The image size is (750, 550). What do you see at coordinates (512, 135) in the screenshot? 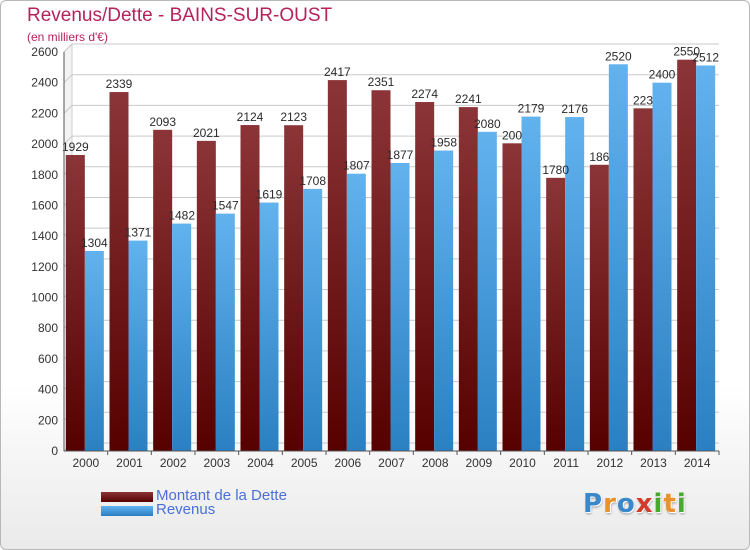
I see `value-label-debt: 200` at bounding box center [512, 135].